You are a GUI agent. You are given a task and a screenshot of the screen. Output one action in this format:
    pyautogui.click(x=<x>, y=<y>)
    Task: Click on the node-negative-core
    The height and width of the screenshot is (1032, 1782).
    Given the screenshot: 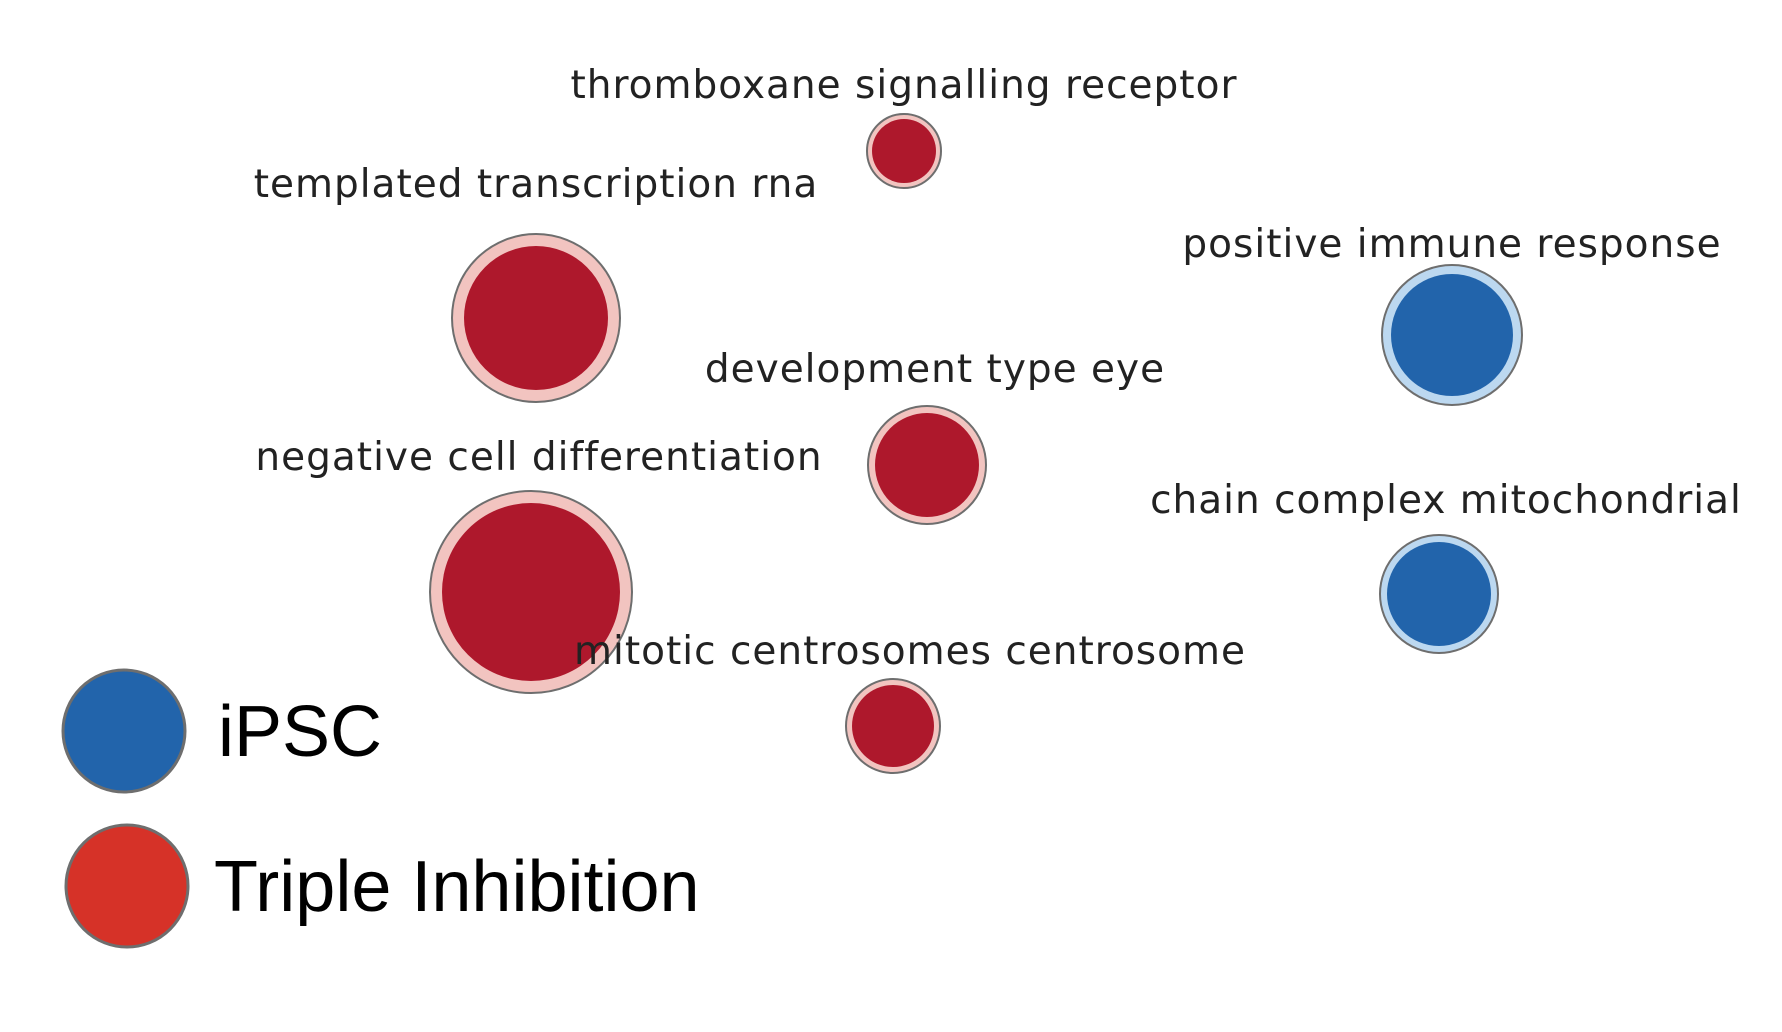 What is the action you would take?
    pyautogui.click(x=531, y=592)
    